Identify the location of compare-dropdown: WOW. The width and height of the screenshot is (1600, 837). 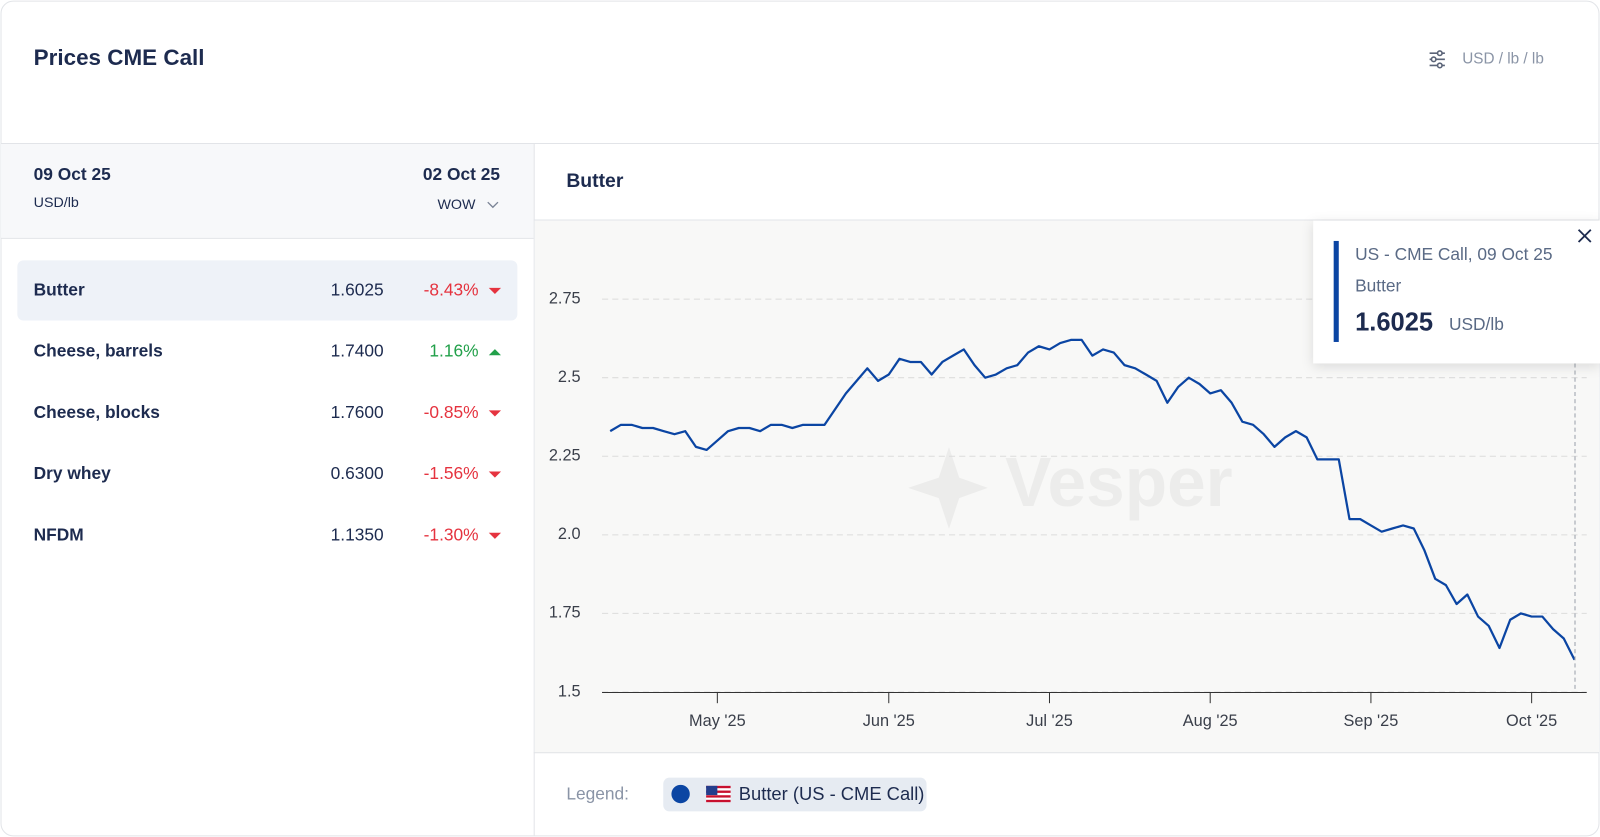
(468, 205).